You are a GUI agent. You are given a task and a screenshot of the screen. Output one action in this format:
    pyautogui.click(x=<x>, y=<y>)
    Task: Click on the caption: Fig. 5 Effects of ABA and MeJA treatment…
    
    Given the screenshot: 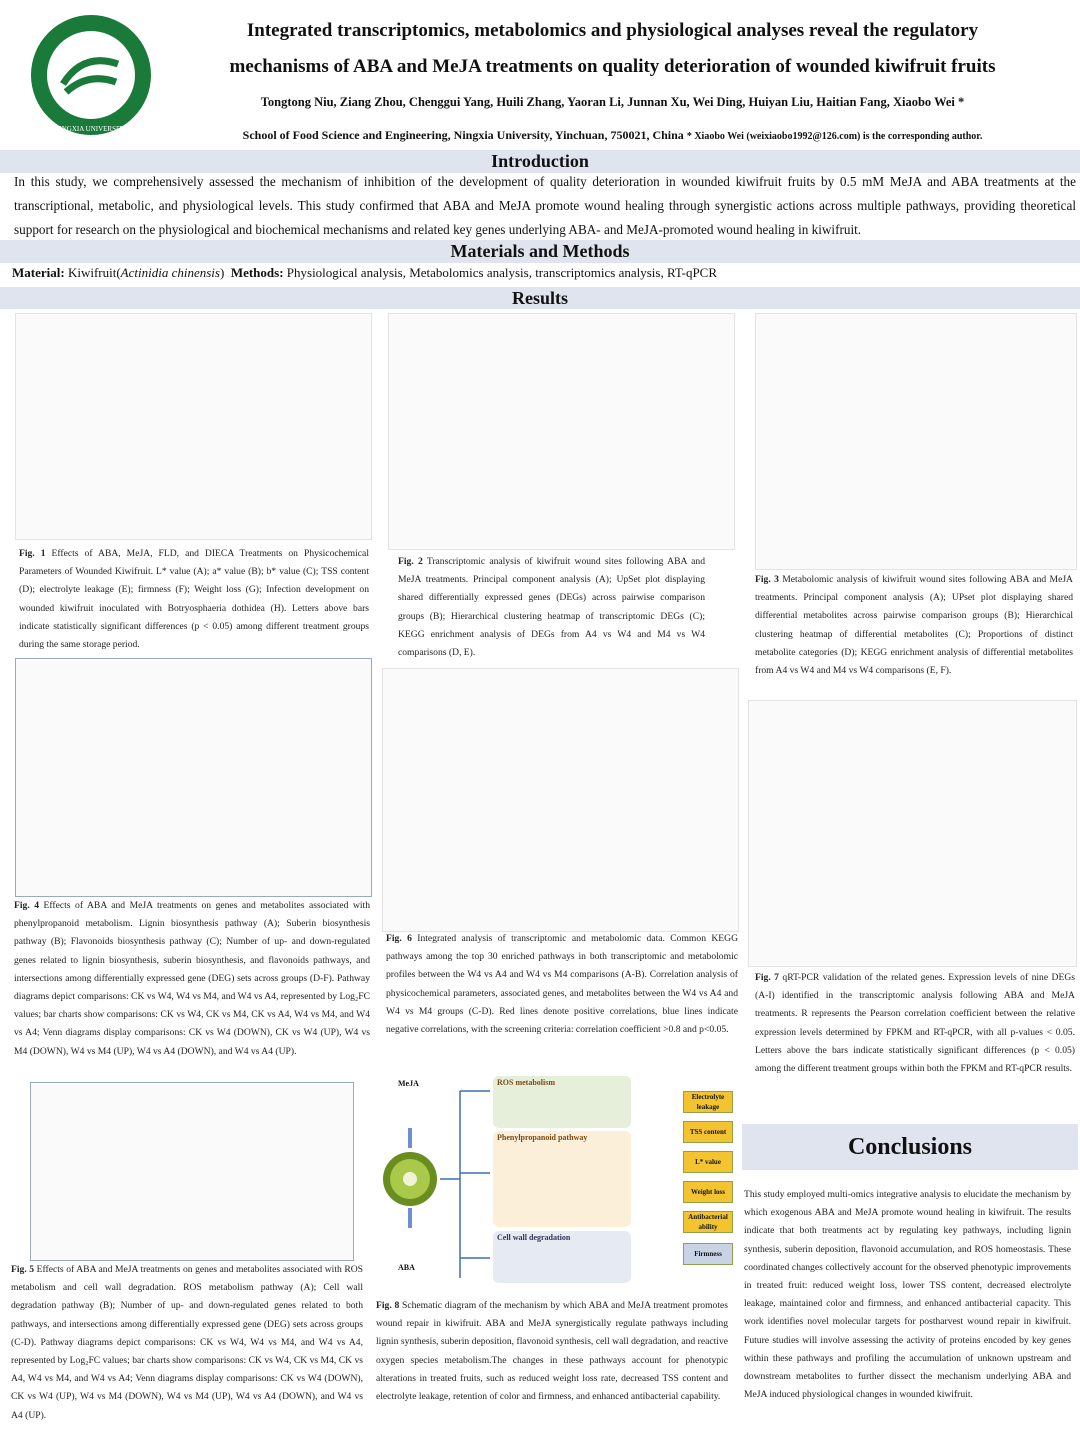 What is the action you would take?
    pyautogui.click(x=187, y=1343)
    